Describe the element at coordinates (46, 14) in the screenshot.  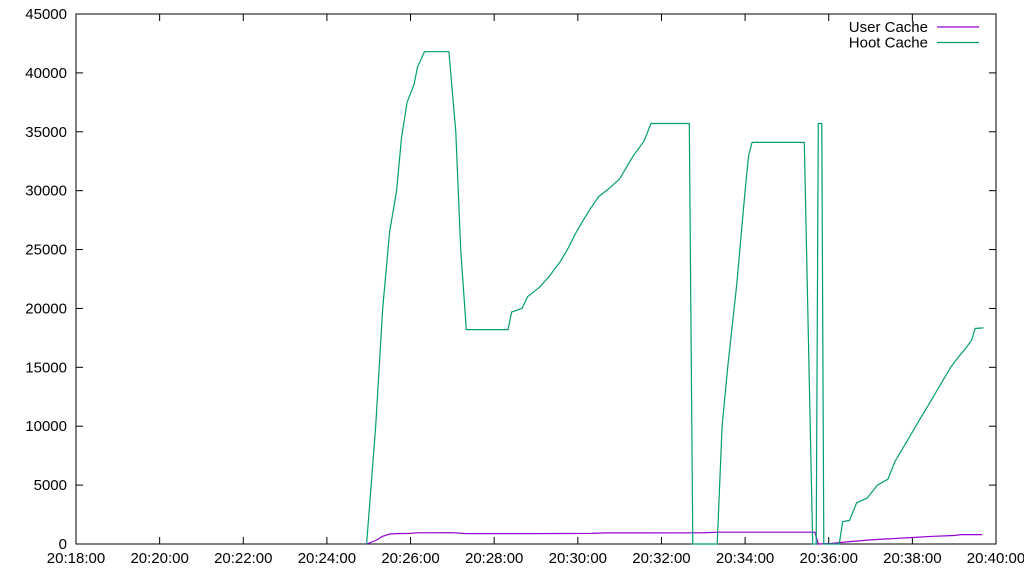
I see `y-tick-label: 45000` at that location.